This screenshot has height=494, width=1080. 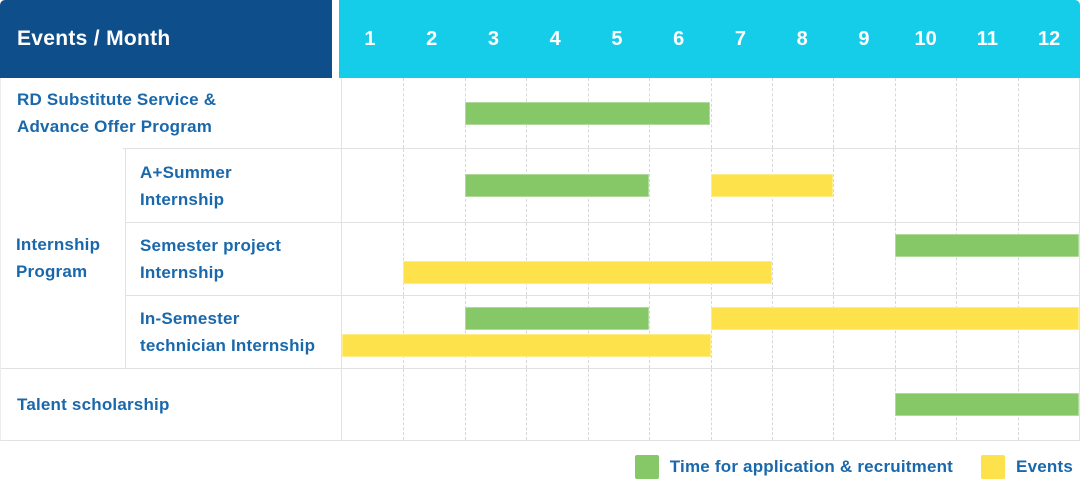 I want to click on row-label-a-summer-internship: A+Summer Internship, so click(x=233, y=185).